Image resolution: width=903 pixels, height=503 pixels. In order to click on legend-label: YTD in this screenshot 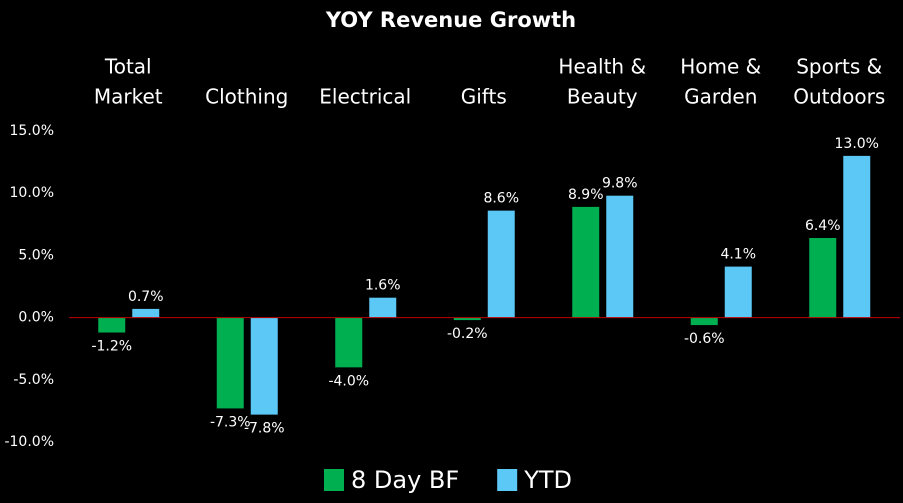, I will do `click(547, 480)`.